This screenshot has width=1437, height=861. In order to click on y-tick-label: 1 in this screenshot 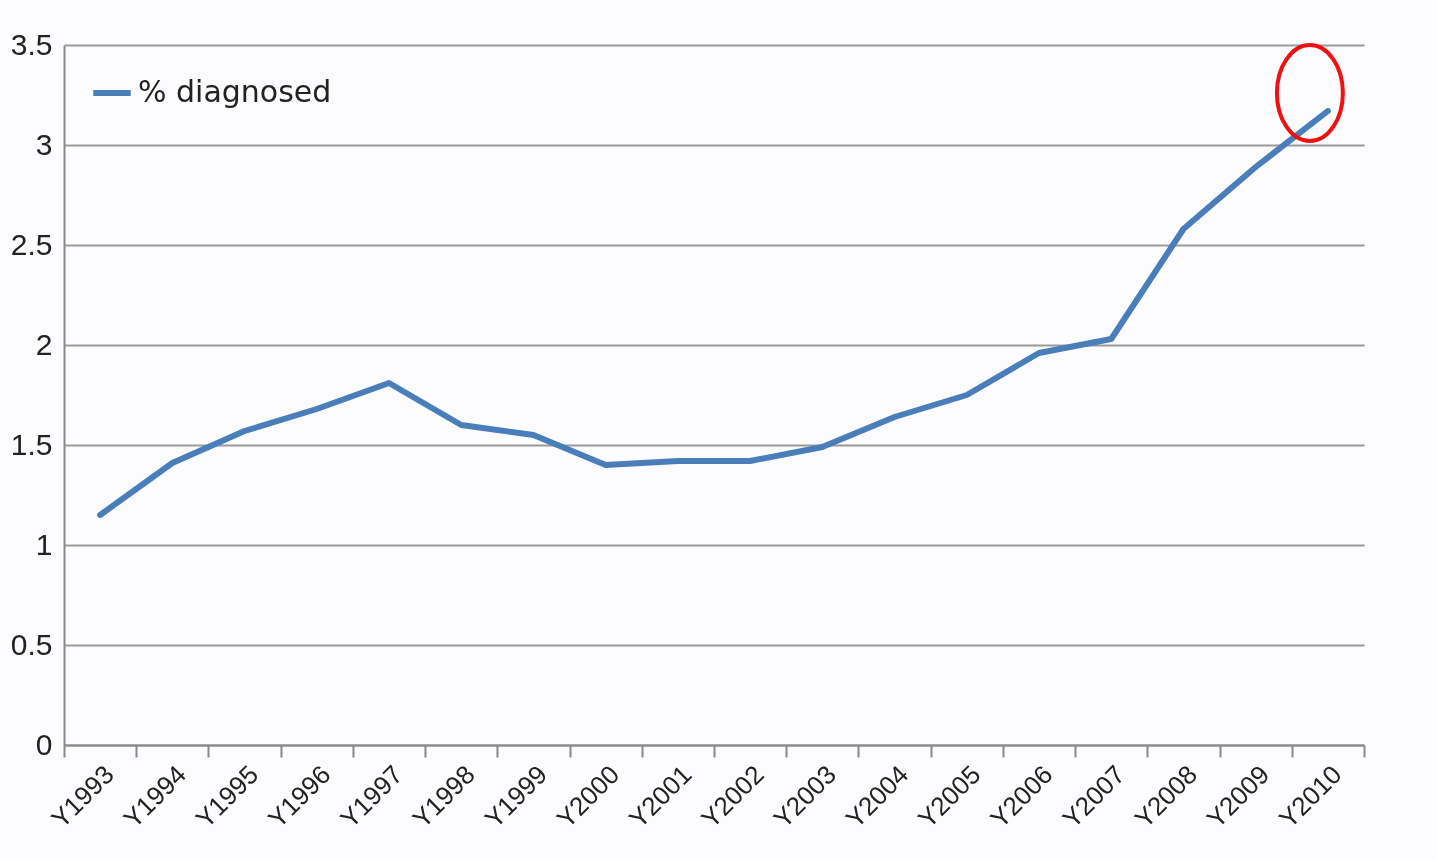, I will do `click(44, 544)`.